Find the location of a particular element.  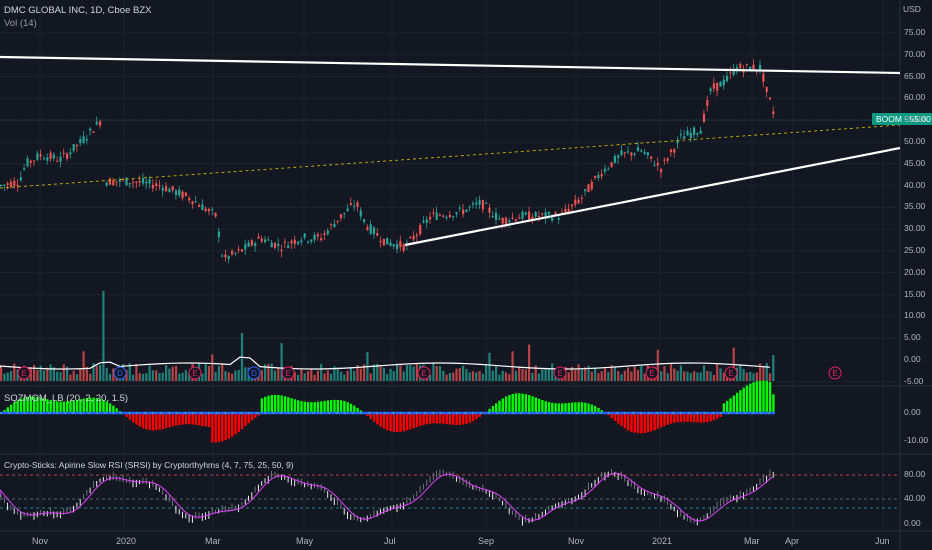

event-marker-label: E is located at coordinates (651, 373).